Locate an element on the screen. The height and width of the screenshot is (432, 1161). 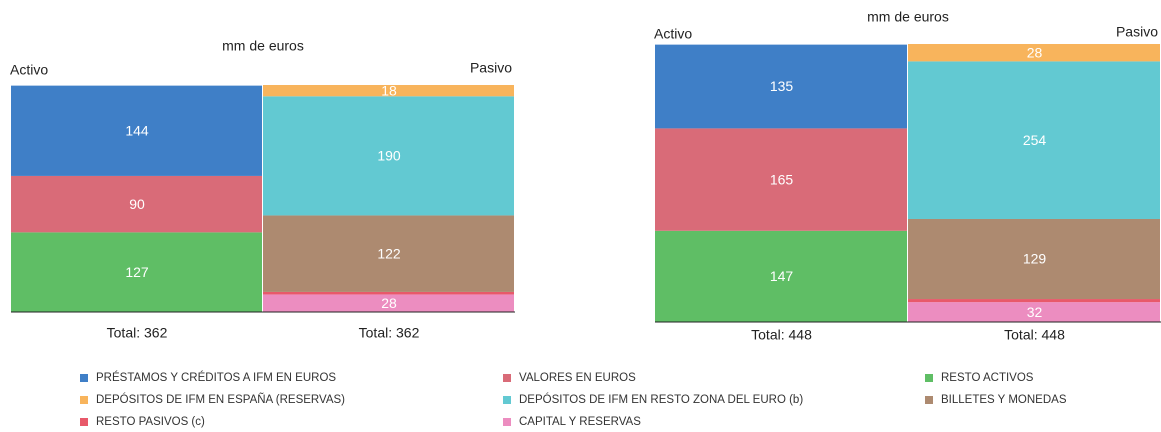
legend-label: DEPÓSITOS DE IFM EN ESPAÑA (RESERVAS) is located at coordinates (220, 399).